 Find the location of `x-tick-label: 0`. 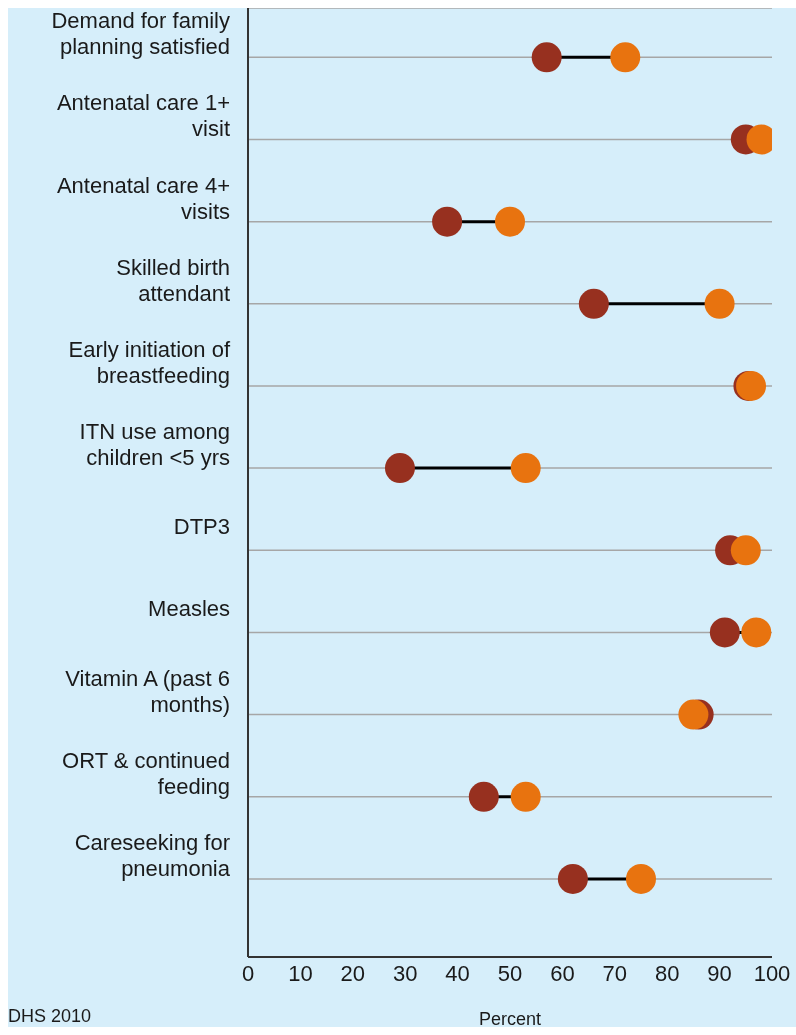

x-tick-label: 0 is located at coordinates (248, 973).